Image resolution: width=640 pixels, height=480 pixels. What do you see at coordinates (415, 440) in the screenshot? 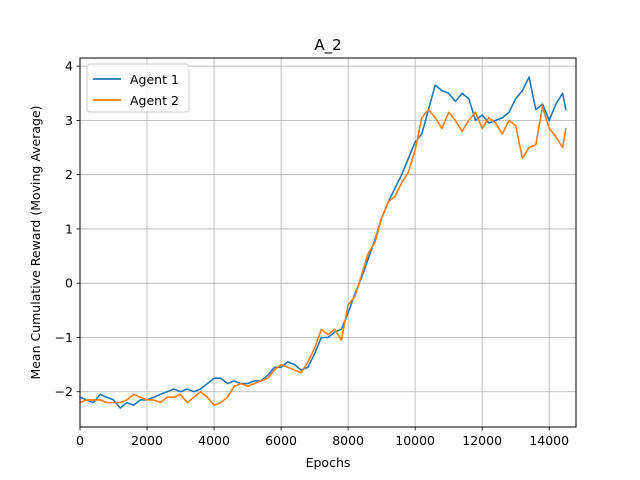
I see `x-tick-label: 10000` at bounding box center [415, 440].